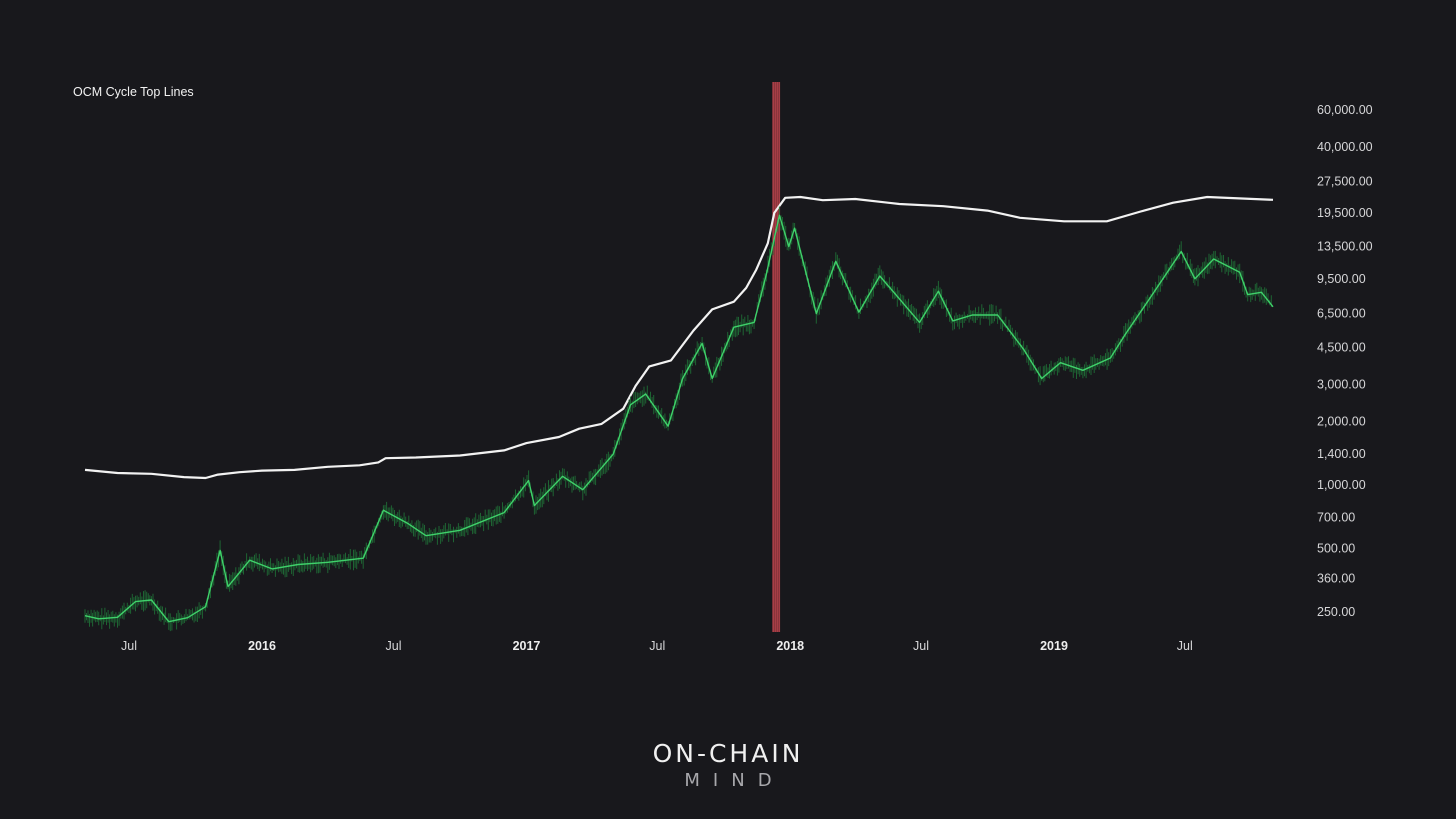  I want to click on logo-line2: MIND, so click(734, 780).